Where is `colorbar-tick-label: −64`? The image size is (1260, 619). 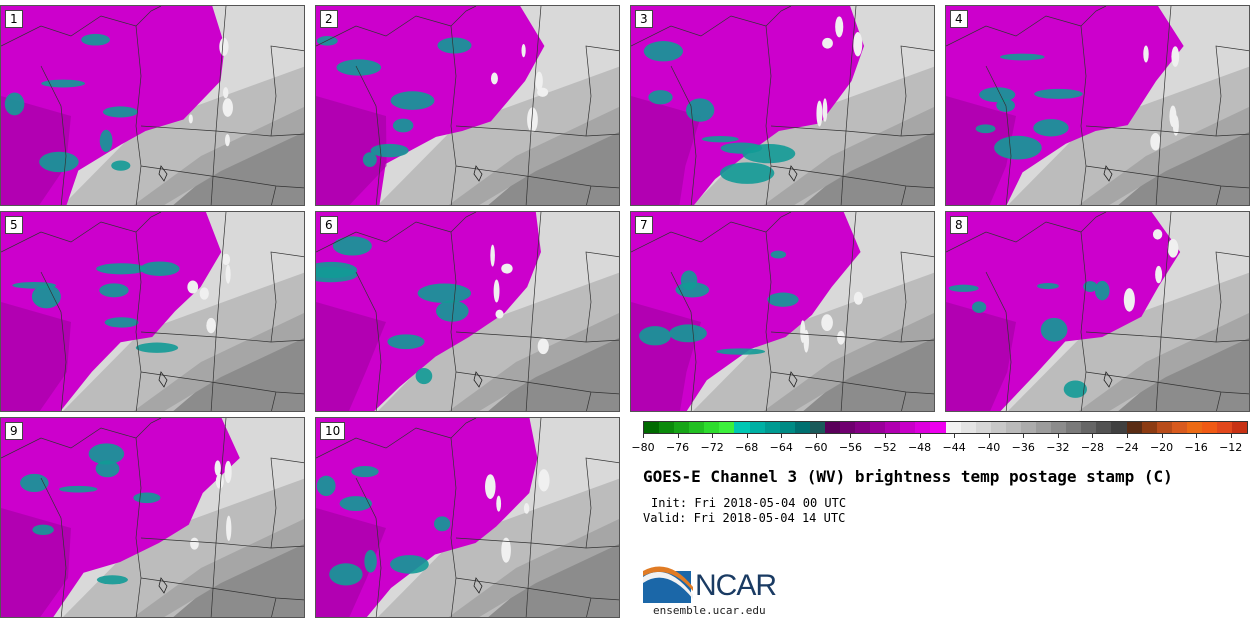
colorbar-tick-label: −64 is located at coordinates (781, 447).